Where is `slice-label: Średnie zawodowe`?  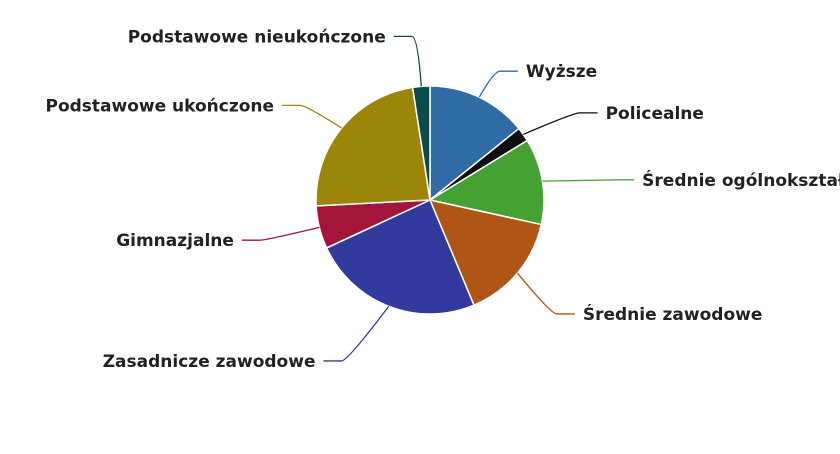 slice-label: Średnie zawodowe is located at coordinates (673, 314).